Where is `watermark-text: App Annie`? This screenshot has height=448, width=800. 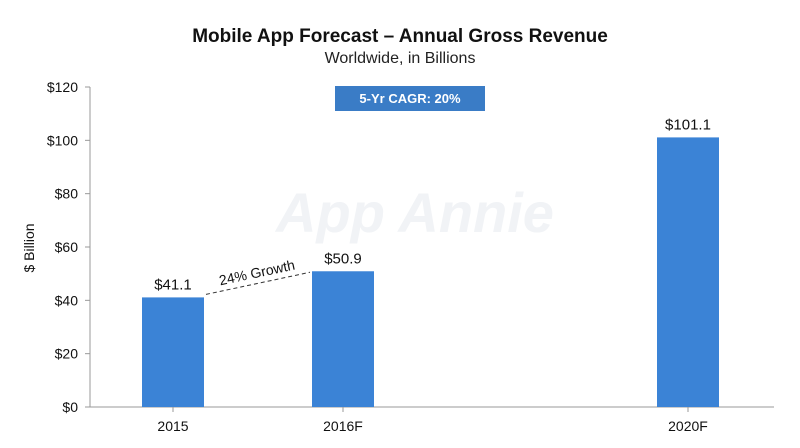
watermark-text: App Annie is located at coordinates (414, 212).